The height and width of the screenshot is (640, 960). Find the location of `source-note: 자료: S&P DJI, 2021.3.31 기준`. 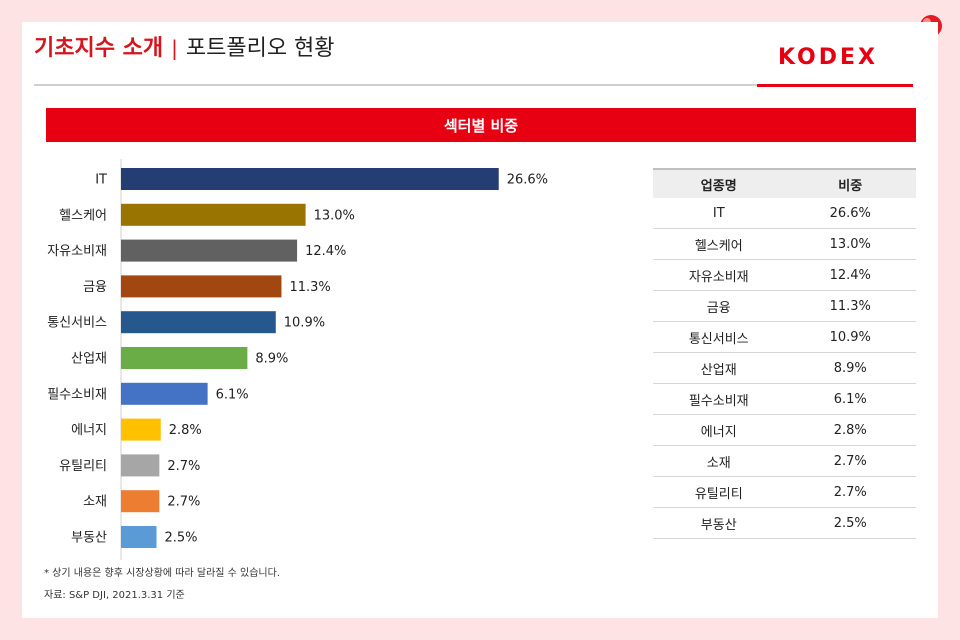

source-note: 자료: S&P DJI, 2021.3.31 기준 is located at coordinates (114, 595).